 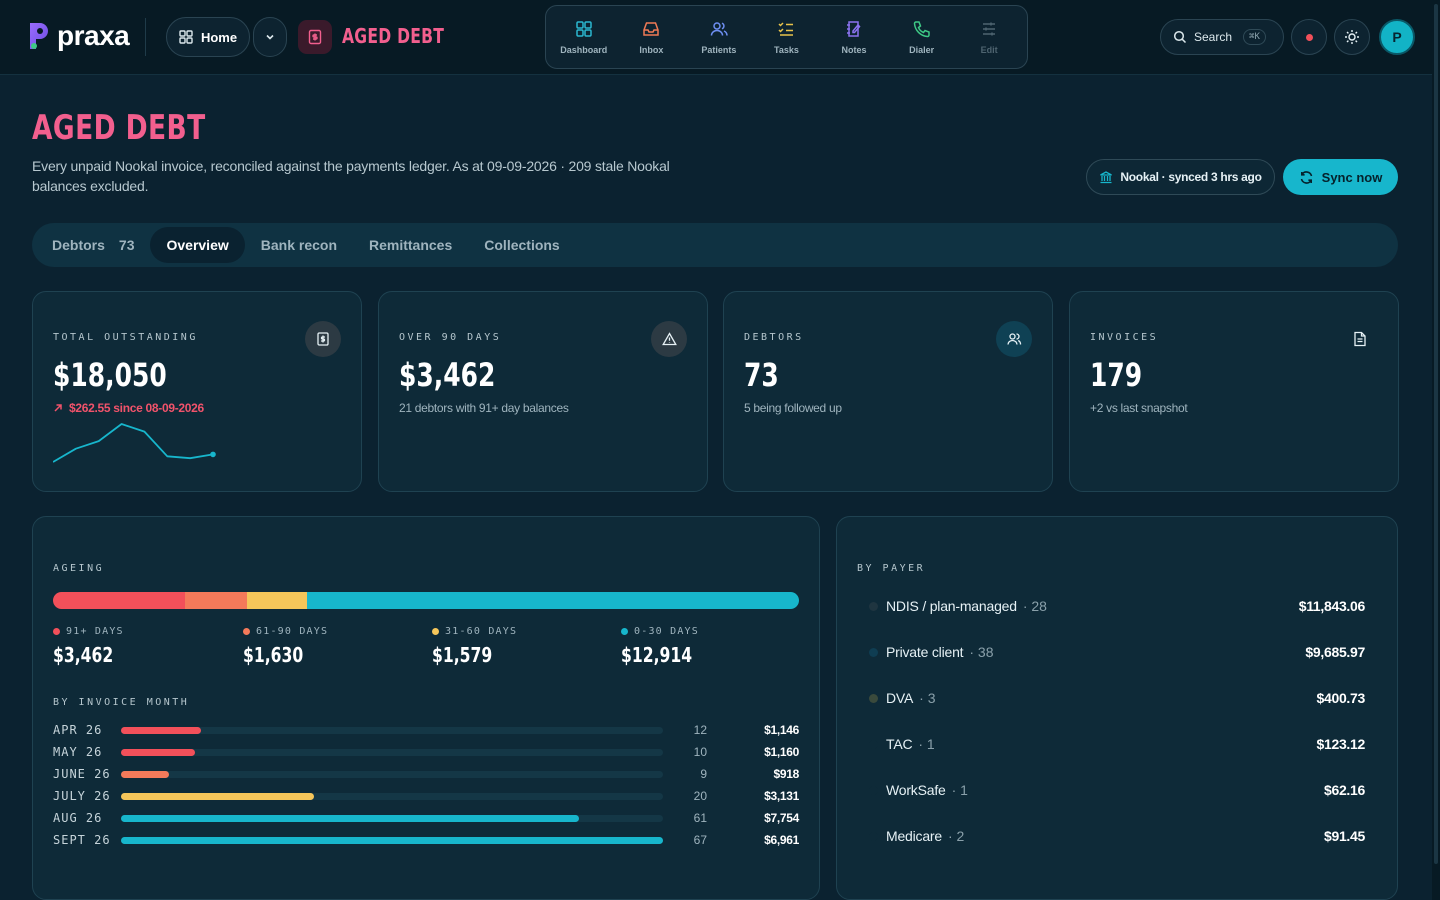 What do you see at coordinates (39, 36) in the screenshot?
I see `praxa-logo-mark` at bounding box center [39, 36].